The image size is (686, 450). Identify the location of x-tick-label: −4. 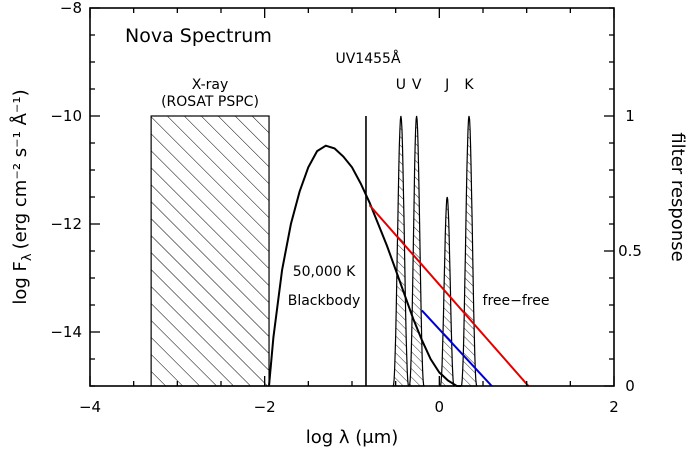
(90, 407).